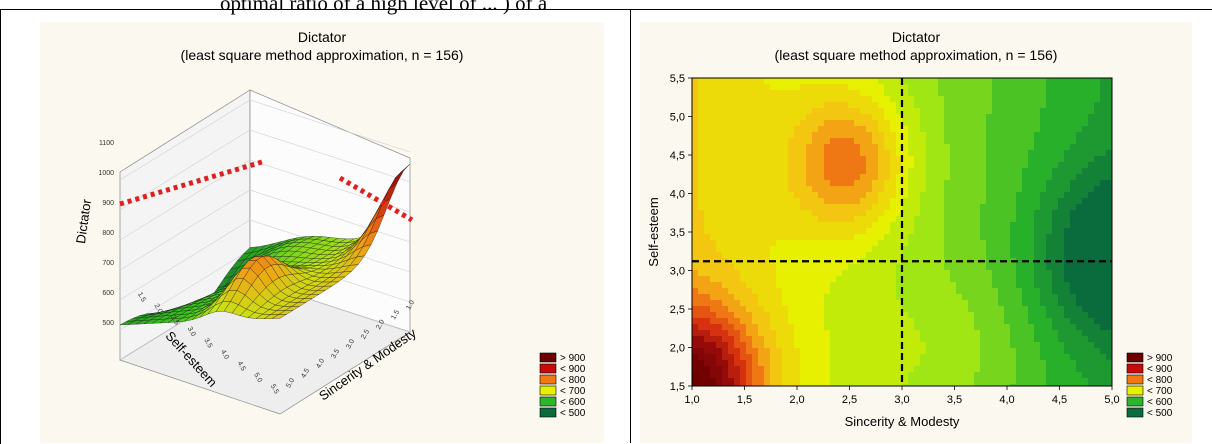 The height and width of the screenshot is (444, 1212). Describe the element at coordinates (691, 400) in the screenshot. I see `x-tick-label: 1,0` at that location.